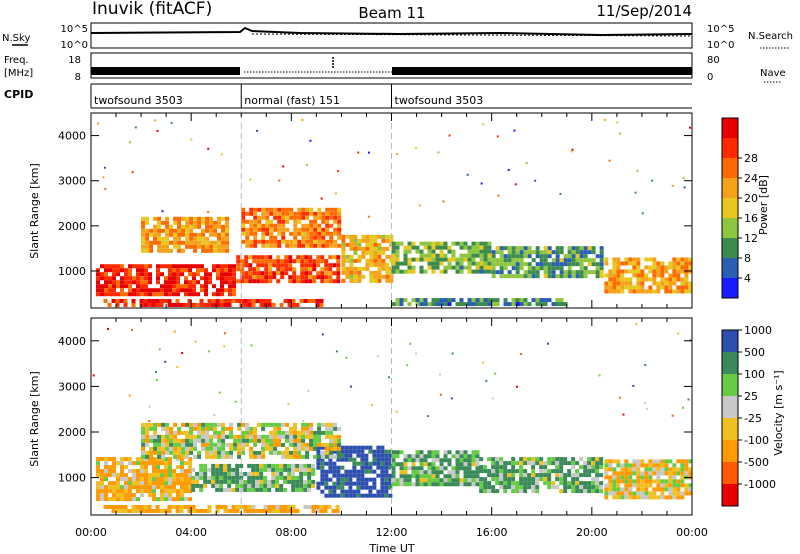 This screenshot has height=554, width=800. I want to click on y-tick-label: 1000, so click(72, 271).